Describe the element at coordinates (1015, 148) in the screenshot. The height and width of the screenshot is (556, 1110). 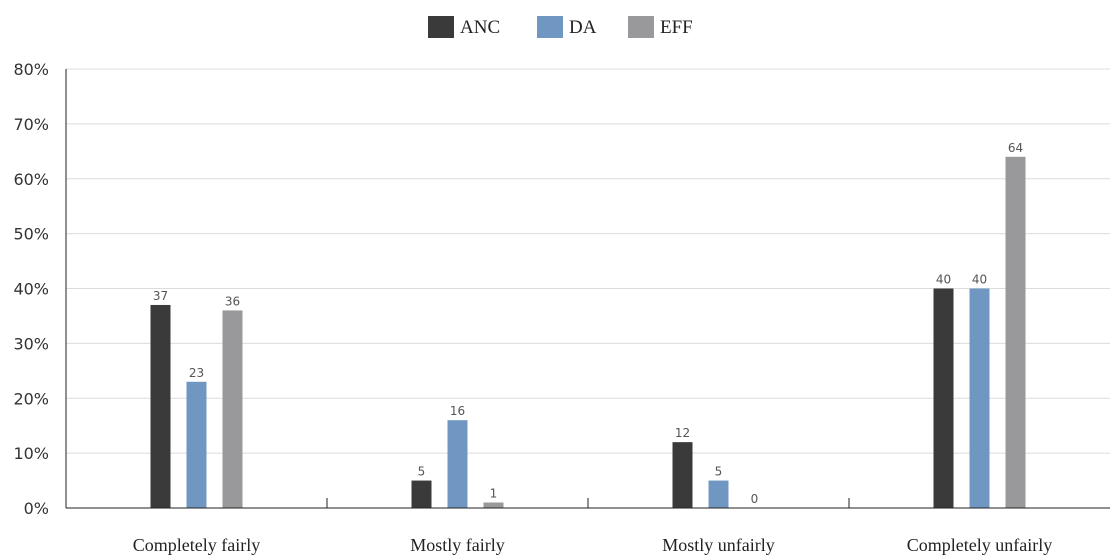
I see `data-label: 64` at that location.